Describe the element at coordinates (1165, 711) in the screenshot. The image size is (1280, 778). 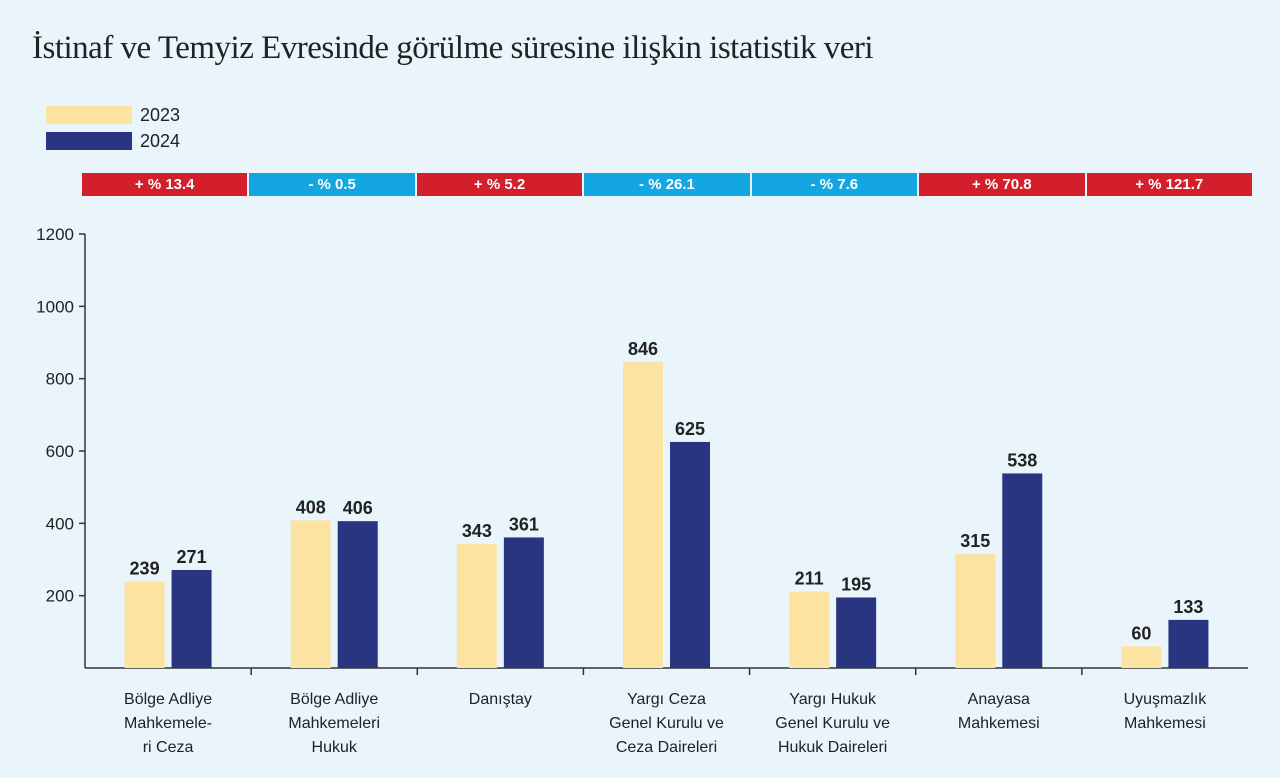
I see `x-tick-label: Uyuşmazlık Mahkemesi` at that location.